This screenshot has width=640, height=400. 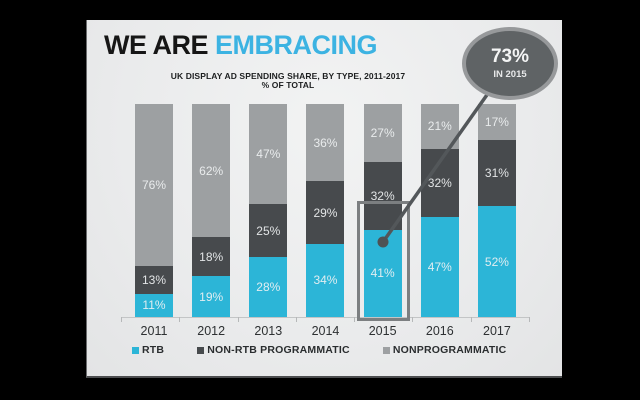 I want to click on legend-item-rtb: RTB, so click(x=148, y=350).